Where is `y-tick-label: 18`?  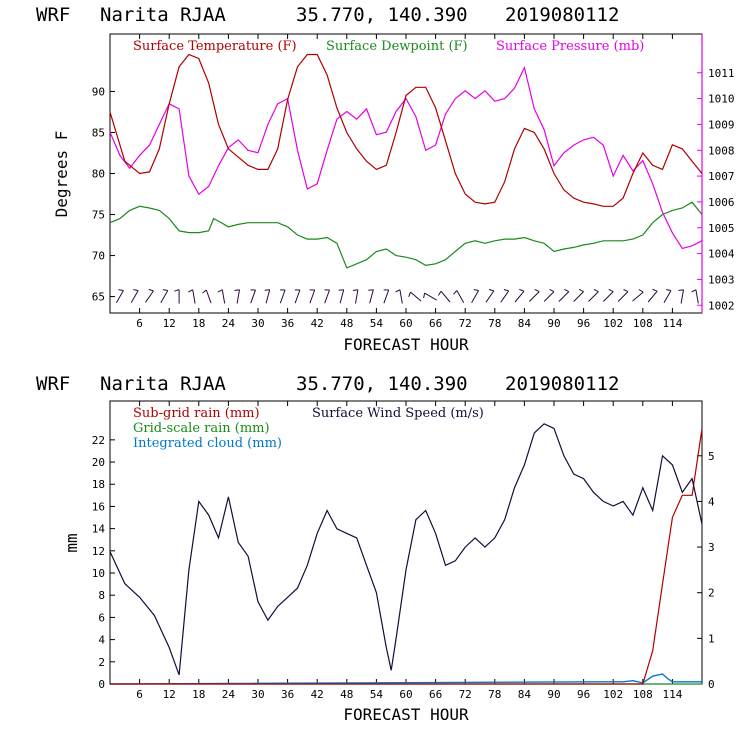
y-tick-label: 18 is located at coordinates (98, 484).